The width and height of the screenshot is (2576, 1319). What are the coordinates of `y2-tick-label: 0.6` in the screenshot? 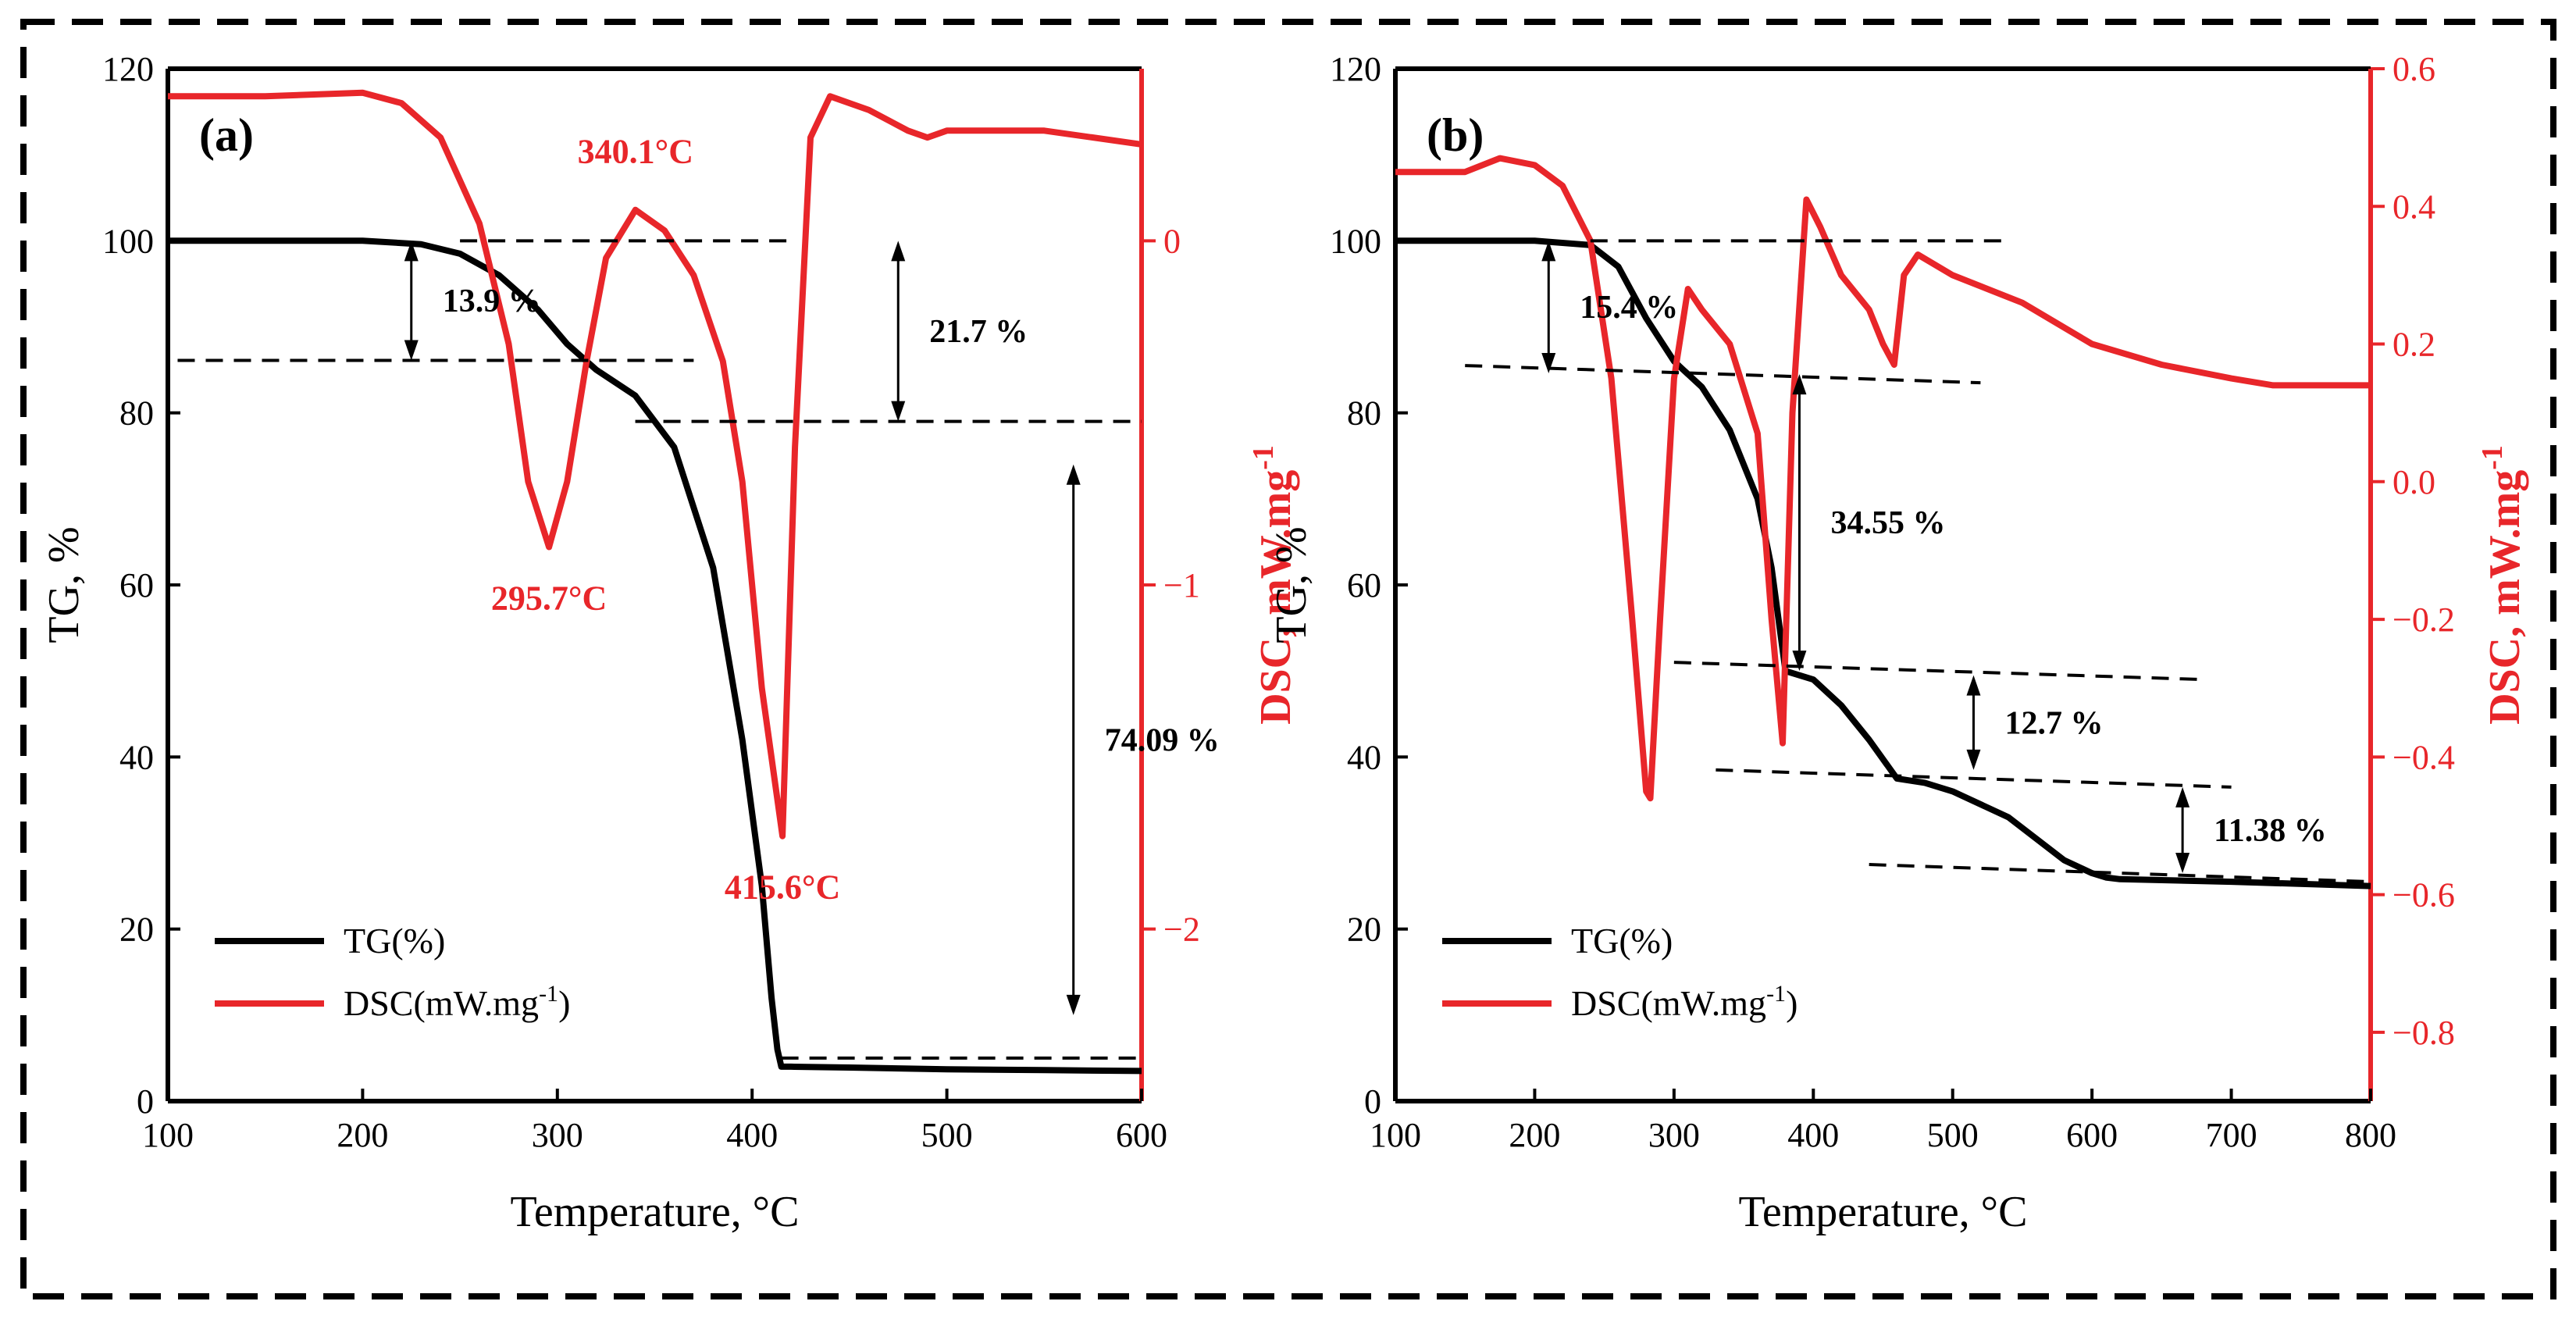 It's located at (2414, 69).